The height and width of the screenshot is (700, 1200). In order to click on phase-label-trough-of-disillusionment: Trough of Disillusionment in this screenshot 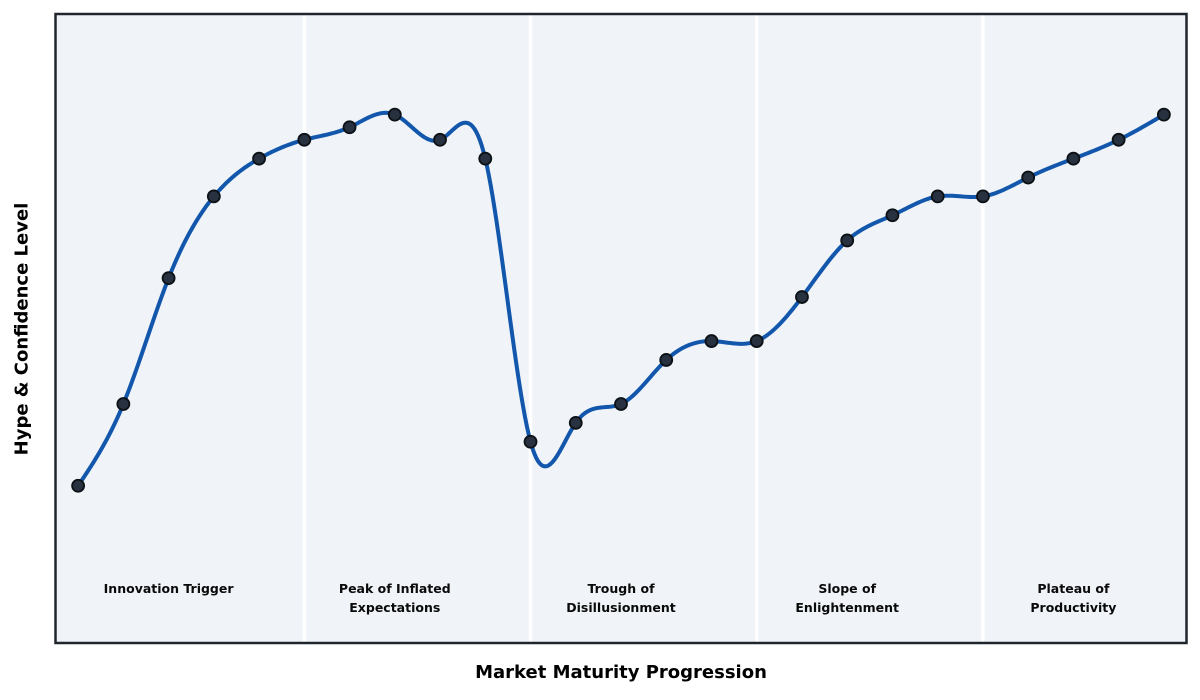, I will do `click(621, 598)`.